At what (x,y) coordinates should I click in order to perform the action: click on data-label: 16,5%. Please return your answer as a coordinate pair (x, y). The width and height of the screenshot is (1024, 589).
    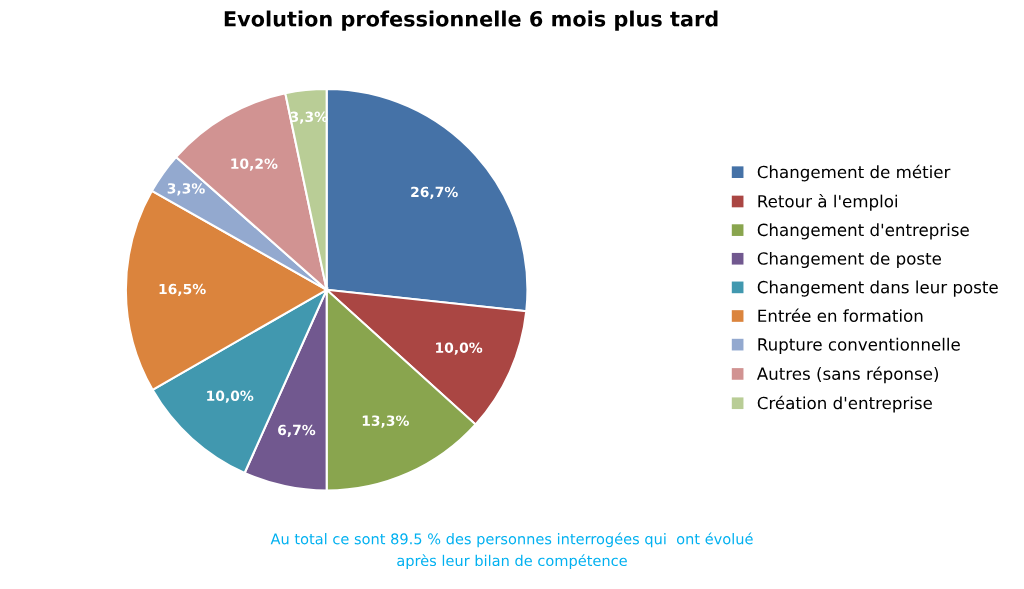
    Looking at the image, I should click on (182, 290).